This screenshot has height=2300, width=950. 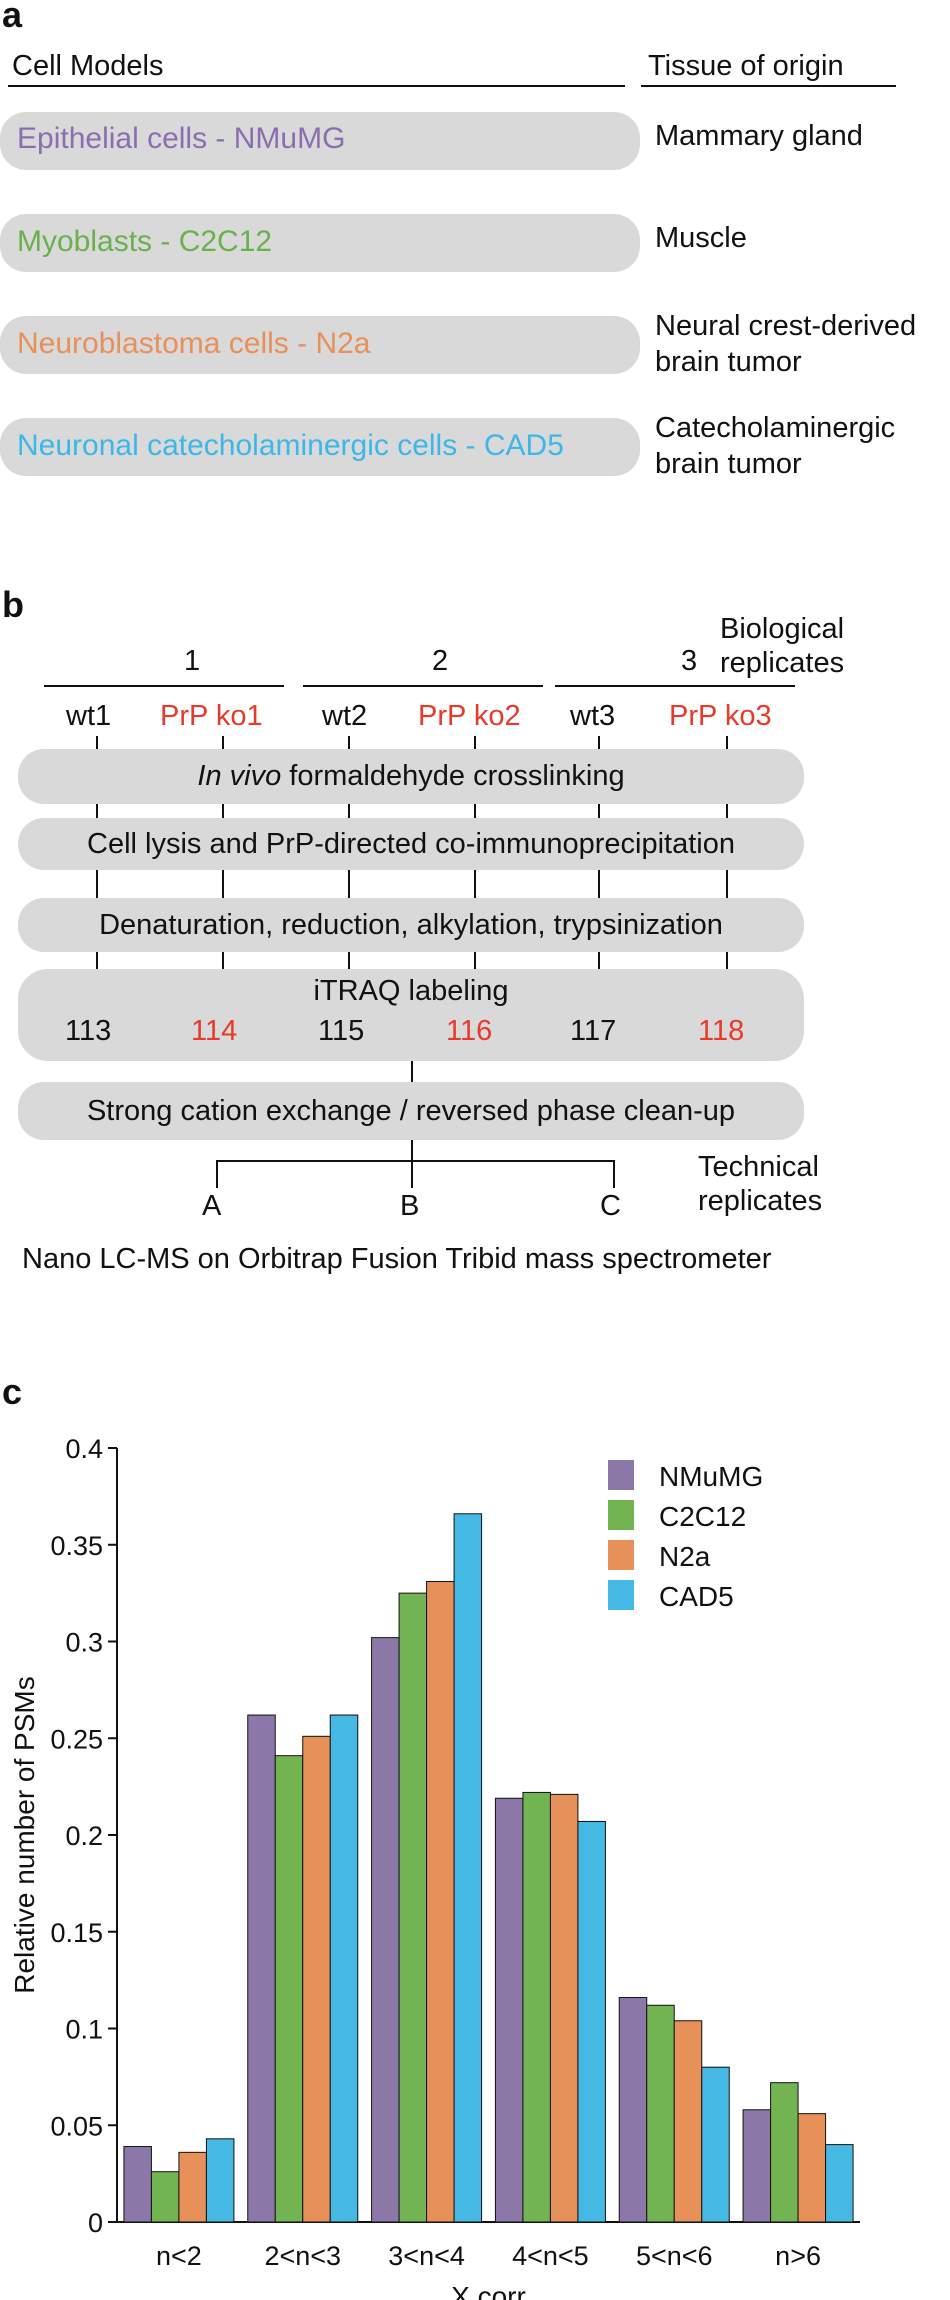 I want to click on tissue-line: Muscle, so click(x=701, y=238).